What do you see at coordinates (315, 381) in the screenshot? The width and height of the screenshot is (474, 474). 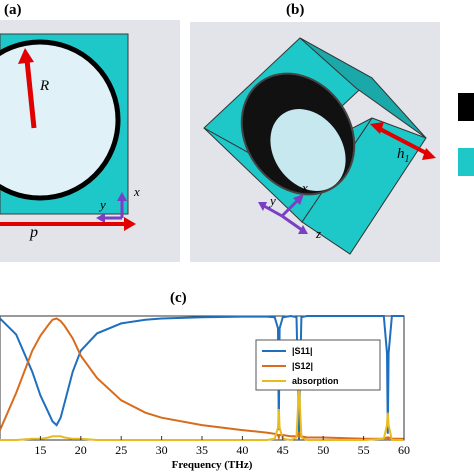 I see `legend-label-2: absorption` at bounding box center [315, 381].